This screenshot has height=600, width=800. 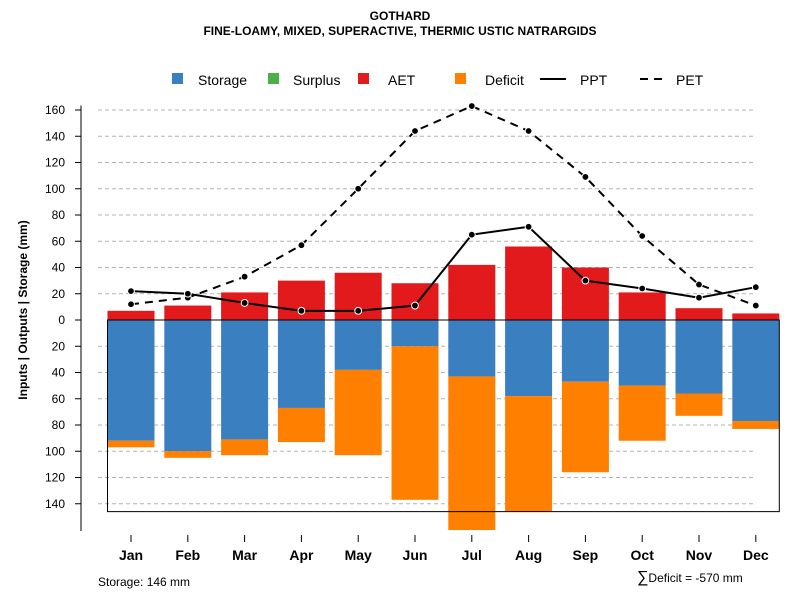 I want to click on x-tick-label: Jul, so click(x=472, y=555).